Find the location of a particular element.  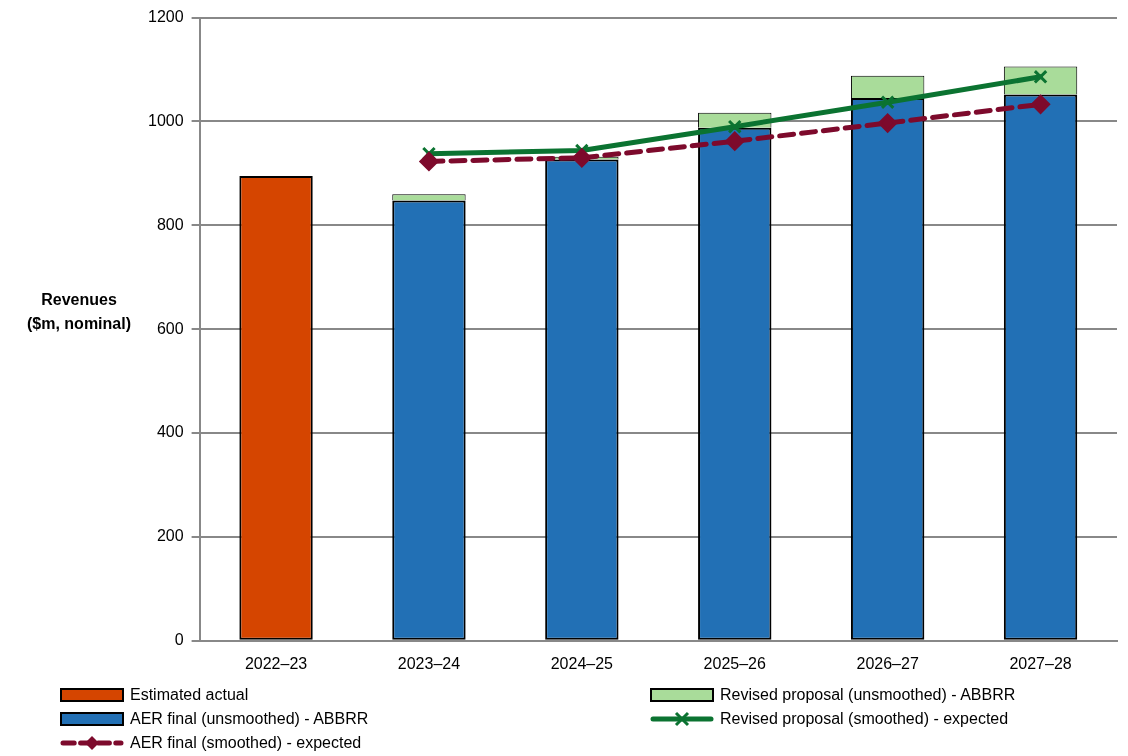

legend-label: Revised proposal (smoothed) - expected is located at coordinates (864, 719).